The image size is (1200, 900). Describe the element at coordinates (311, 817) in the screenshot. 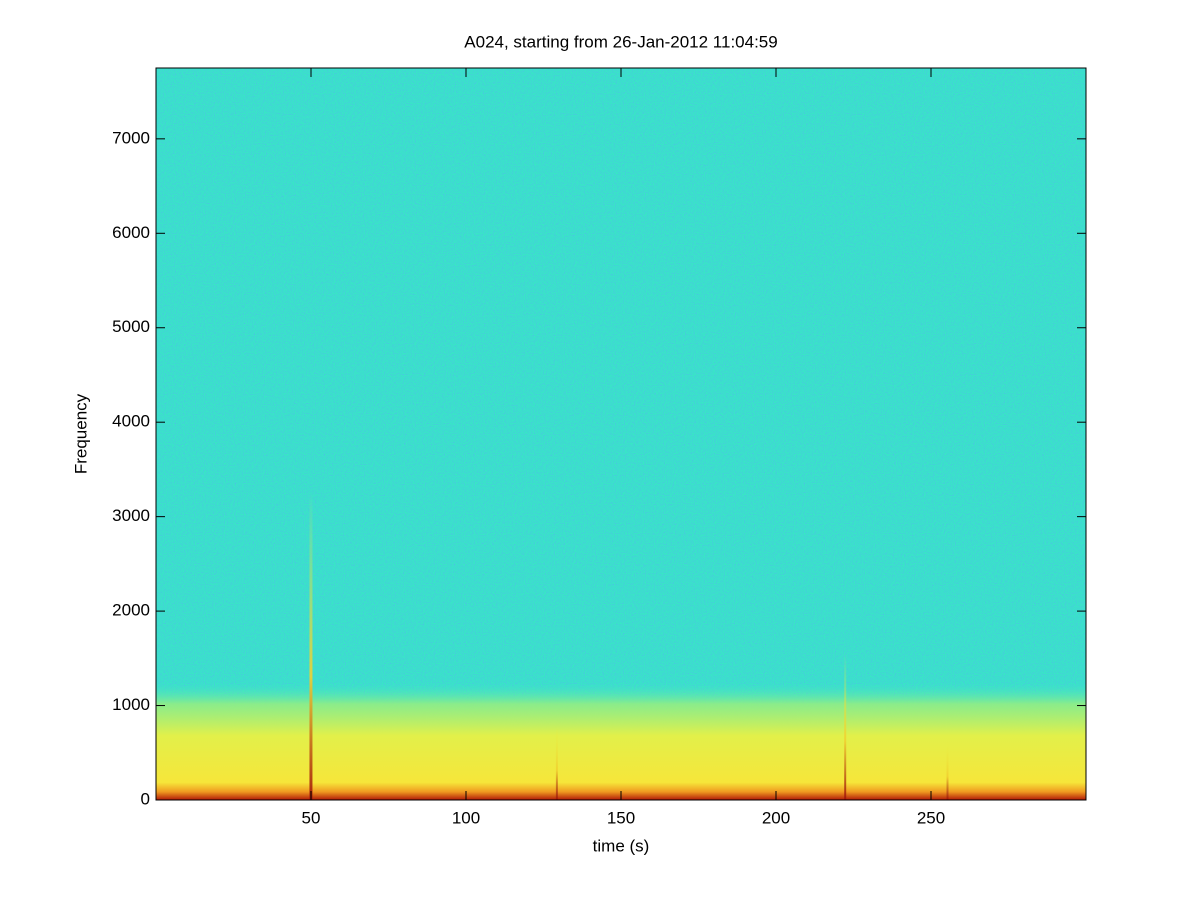

I see `x-tick-label: 50` at that location.